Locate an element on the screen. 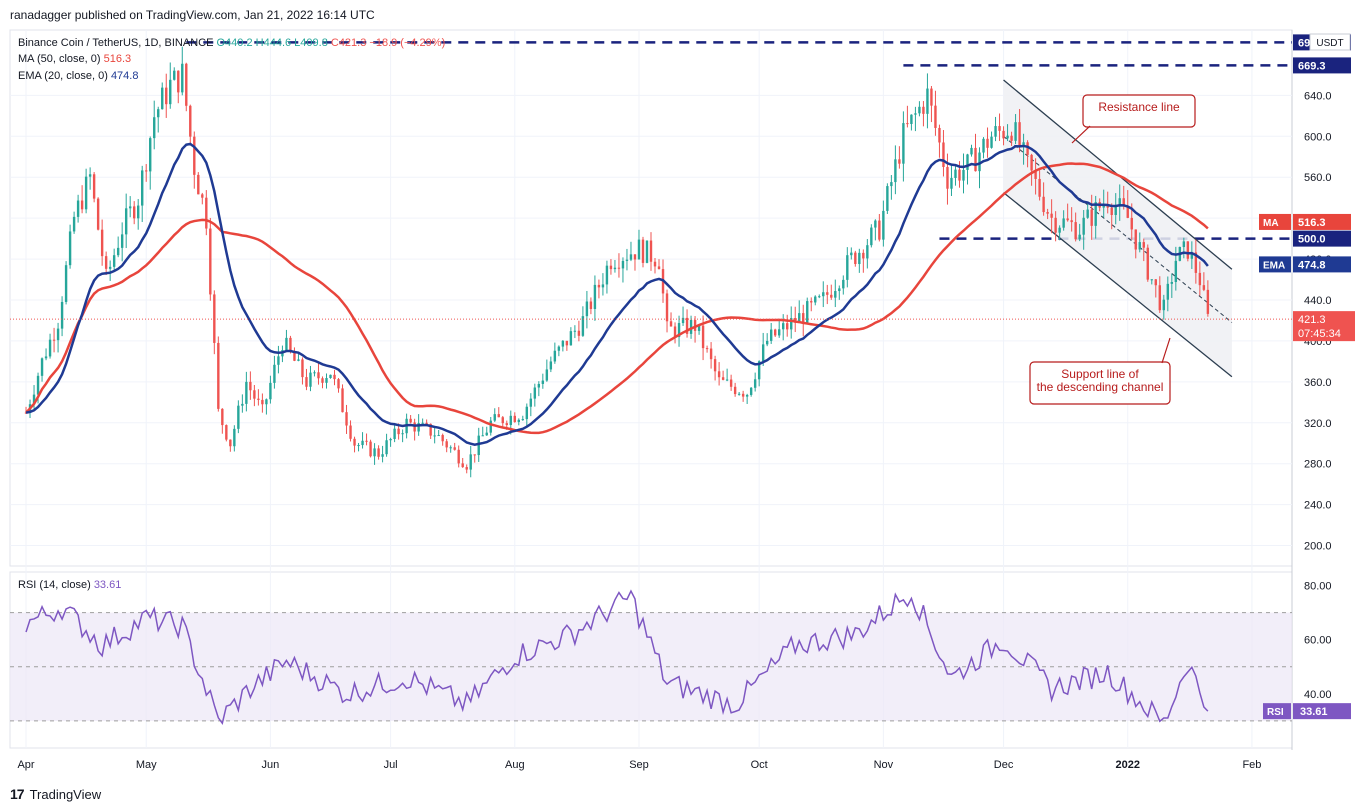  legend-ohlc-chg: −18.9 (−4.29%) is located at coordinates (407, 43).